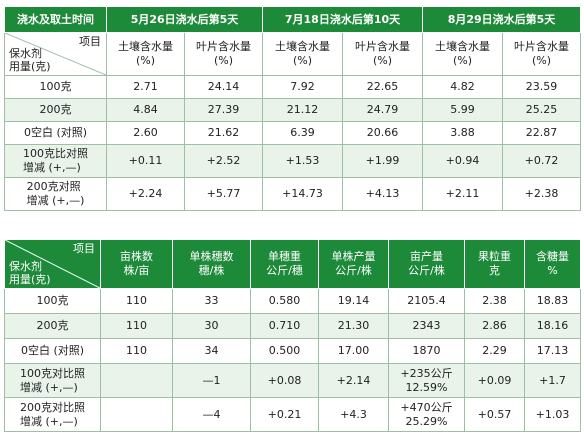 The image size is (584, 446). I want to click on table-cell: 30, so click(211, 326).